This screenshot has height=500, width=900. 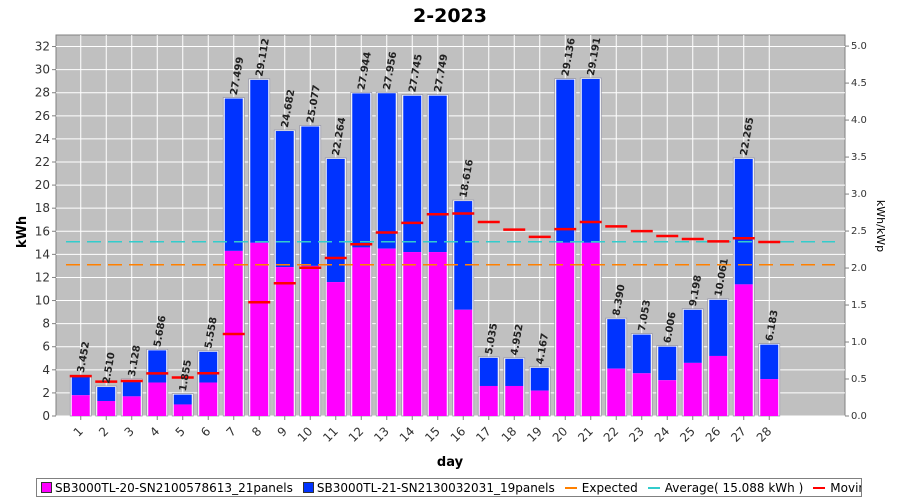 I want to click on legend-line-moving-avg, so click(x=819, y=487).